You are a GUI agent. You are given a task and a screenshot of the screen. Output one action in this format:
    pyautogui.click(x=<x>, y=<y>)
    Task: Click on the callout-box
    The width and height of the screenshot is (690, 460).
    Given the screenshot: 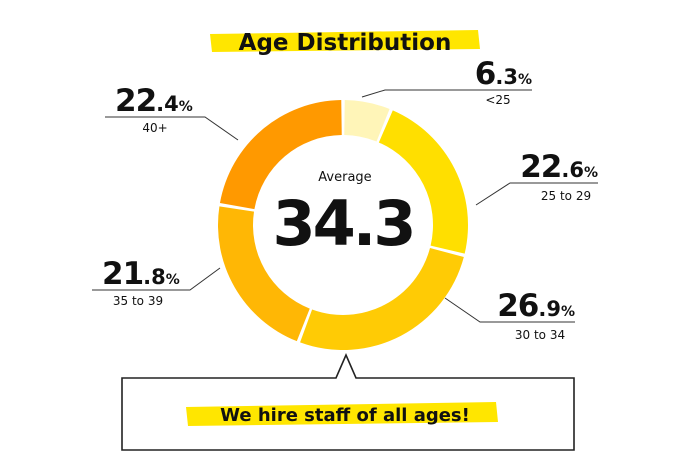 What is the action you would take?
    pyautogui.click(x=348, y=401)
    